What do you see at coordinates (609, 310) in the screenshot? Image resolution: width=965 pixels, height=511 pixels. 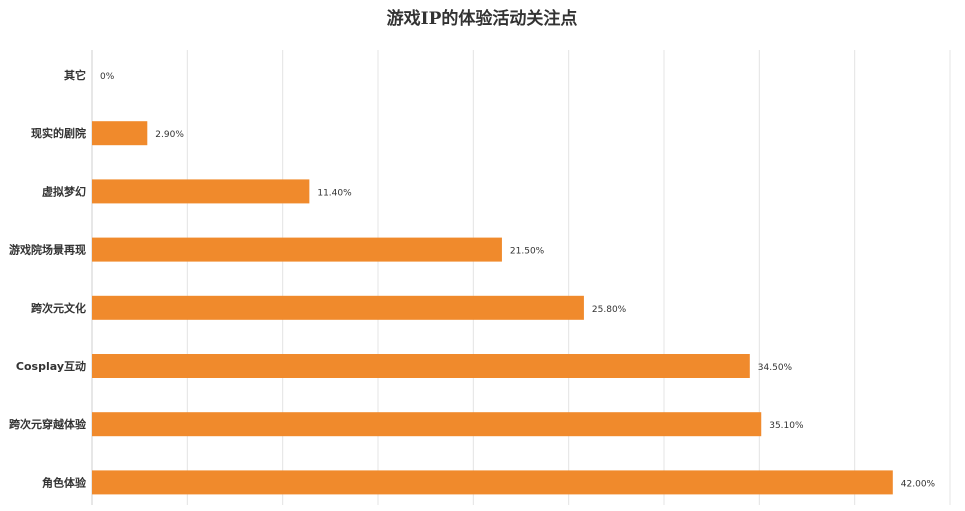 I see `data-label: 25.80%` at bounding box center [609, 310].